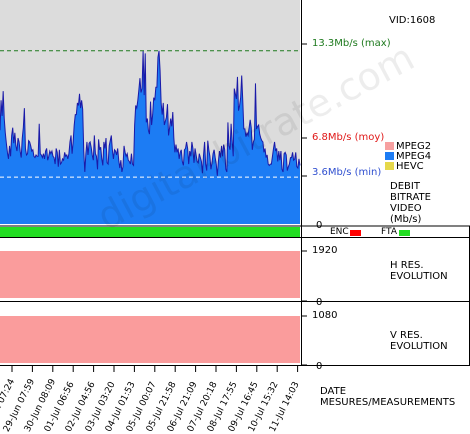 The width and height of the screenshot is (470, 434). I want to click on legend-item-mpeg2: MPEG2, so click(408, 146).